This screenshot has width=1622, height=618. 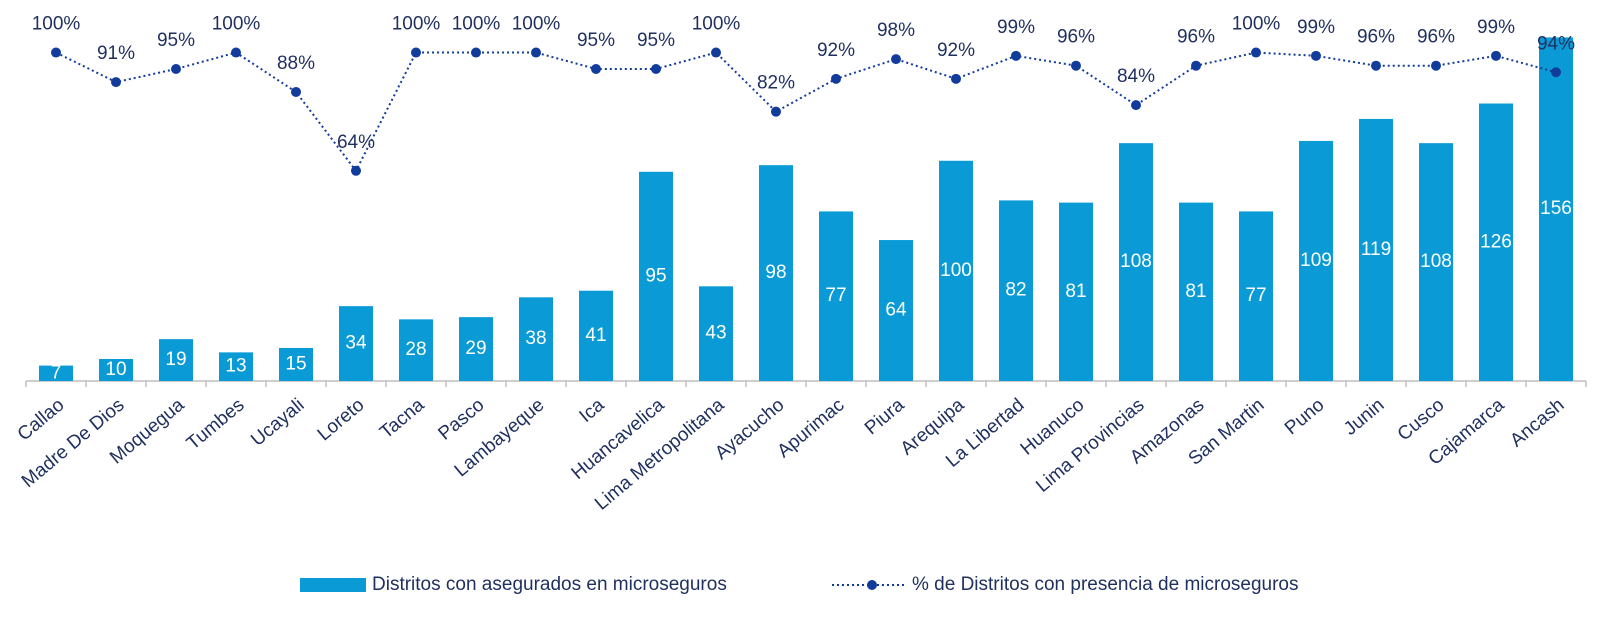 I want to click on x-tick-label: Ucayali, so click(x=277, y=423).